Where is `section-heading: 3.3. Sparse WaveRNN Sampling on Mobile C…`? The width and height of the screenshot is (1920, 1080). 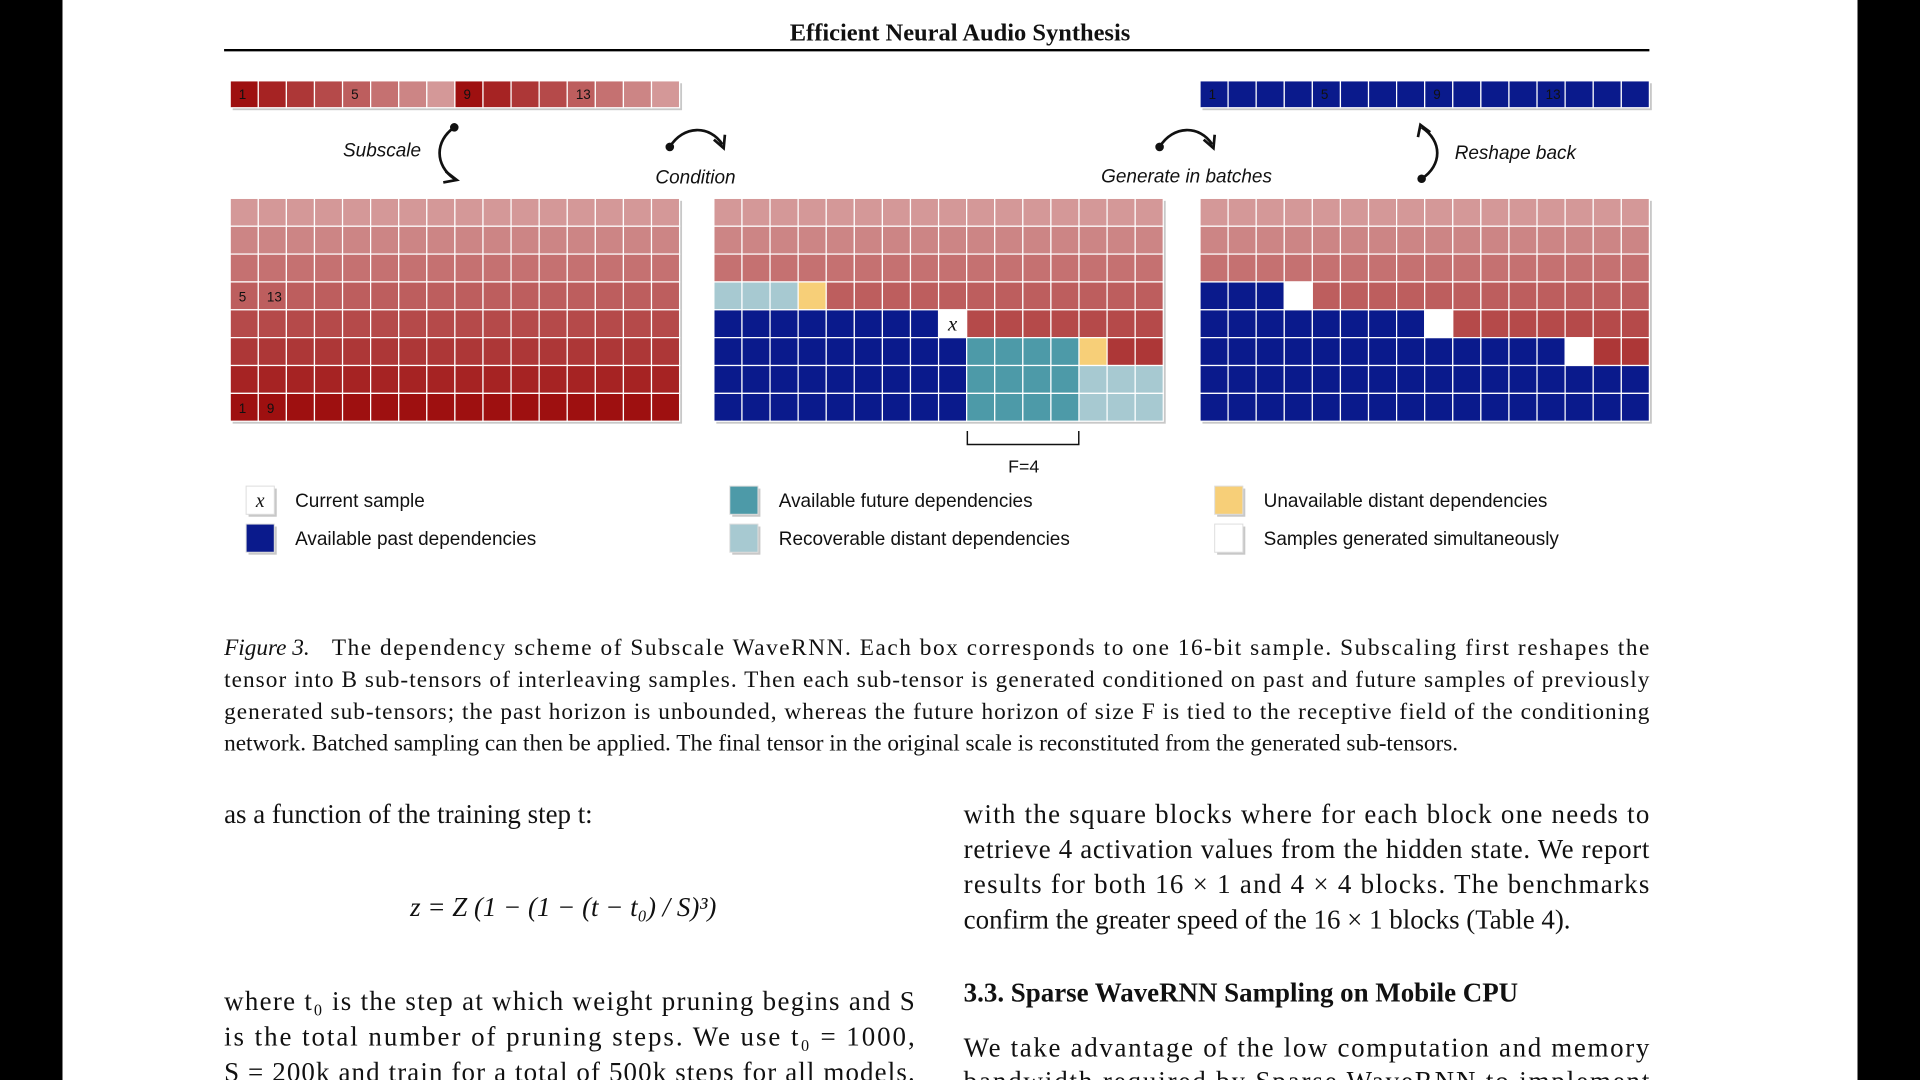 section-heading: 3.3. Sparse WaveRNN Sampling on Mobile C… is located at coordinates (1241, 993).